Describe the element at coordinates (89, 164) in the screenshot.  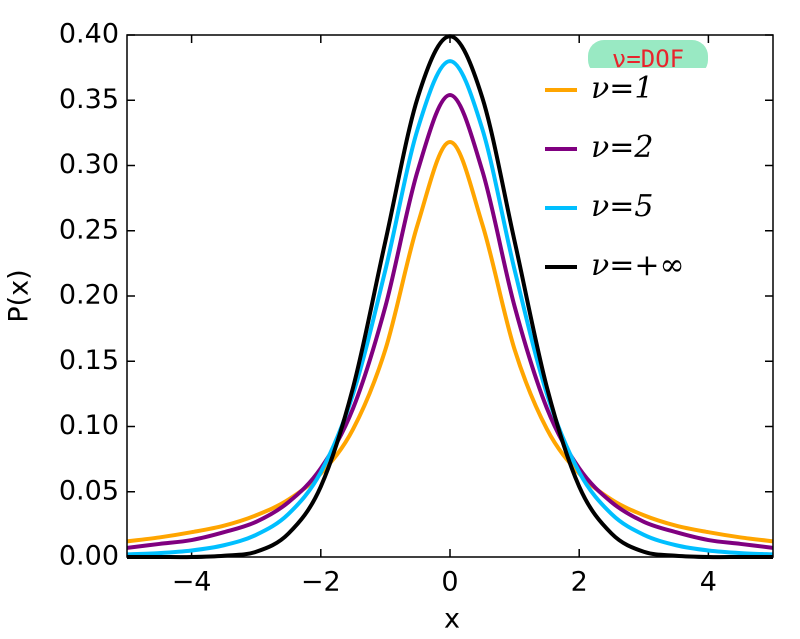
I see `y-tick-label: 0.30` at that location.